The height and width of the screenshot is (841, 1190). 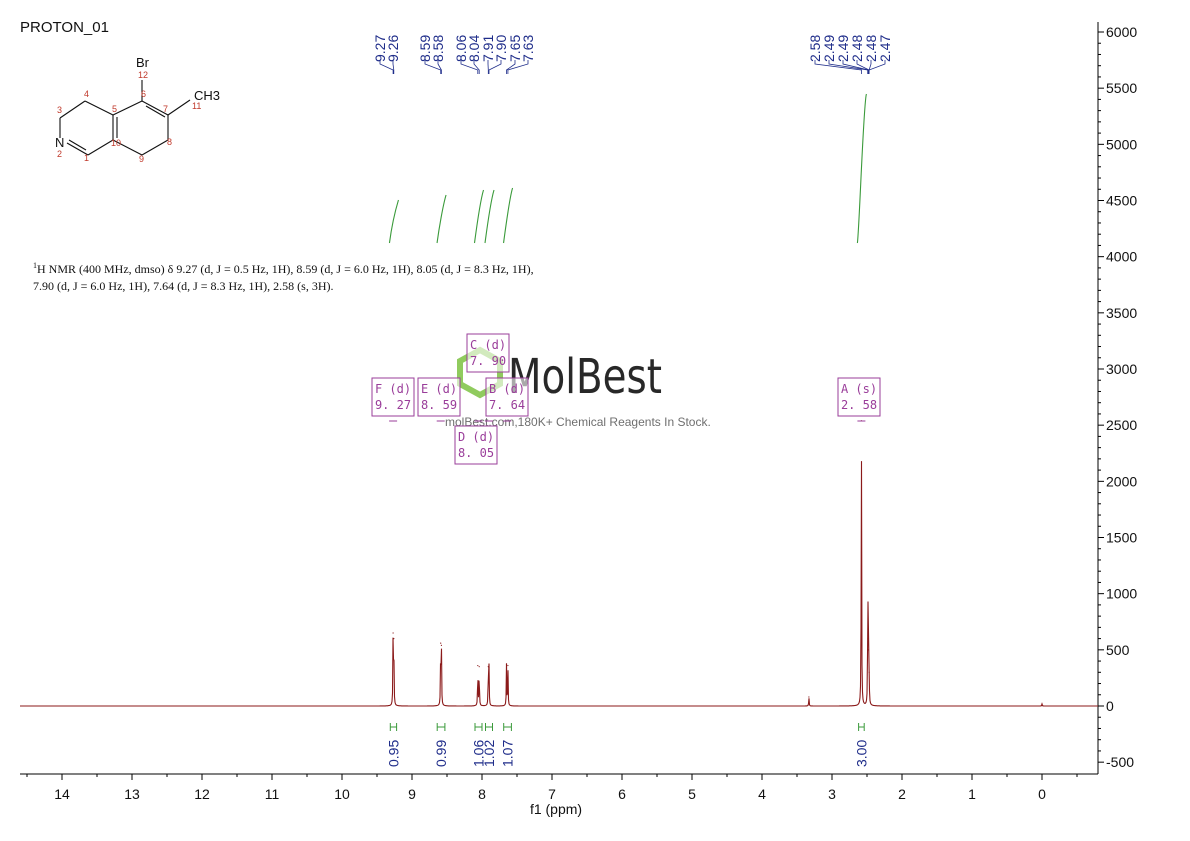 What do you see at coordinates (861, 753) in the screenshot?
I see `integral-value: 3.00` at bounding box center [861, 753].